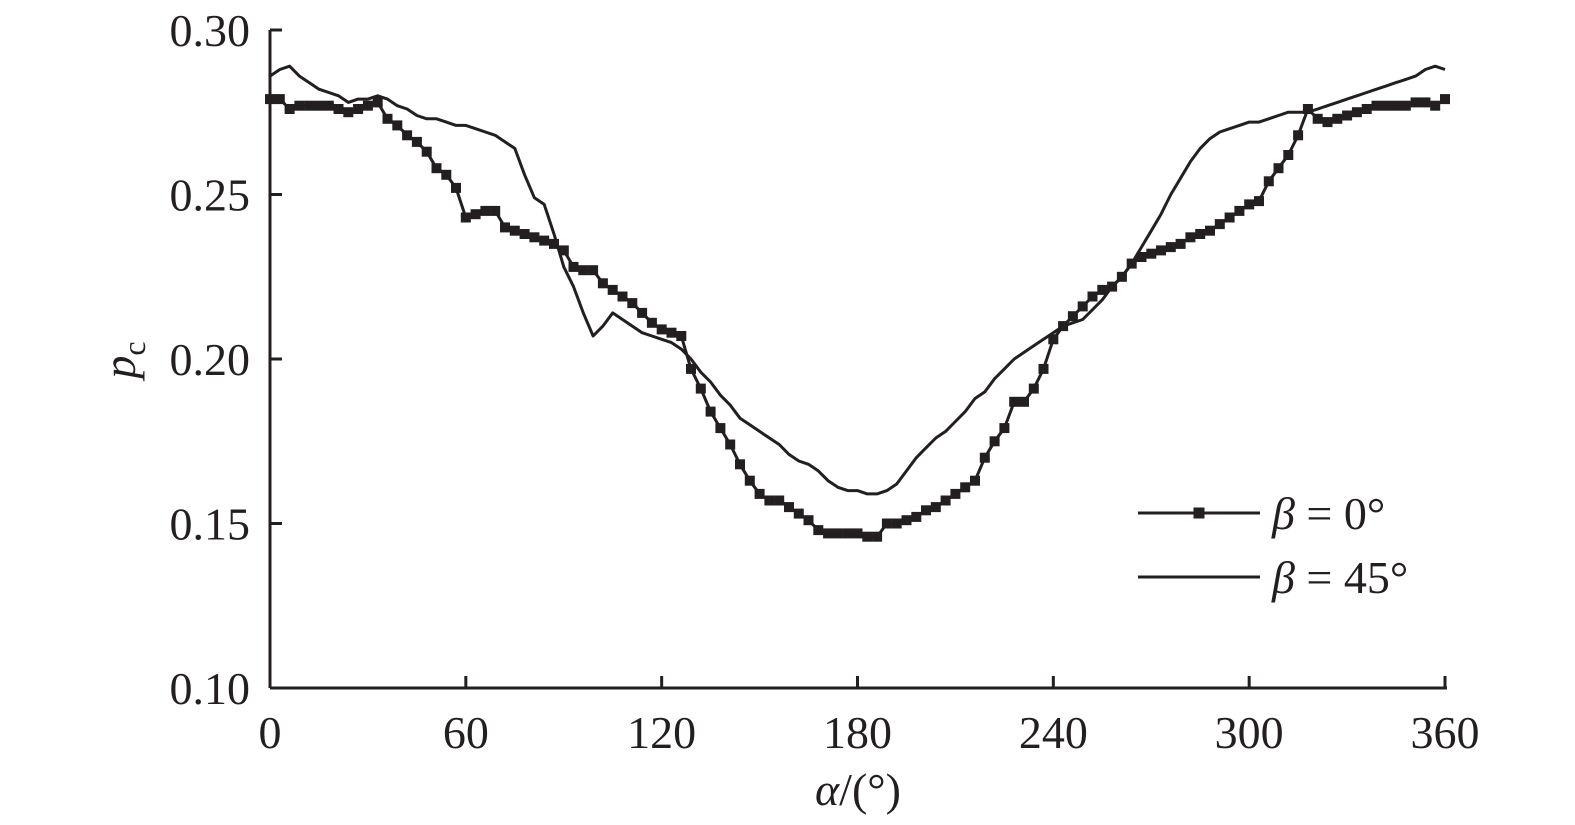  I want to click on y-ticks: 0.10 0.15 0.20 0.25 0.30, so click(226, 359).